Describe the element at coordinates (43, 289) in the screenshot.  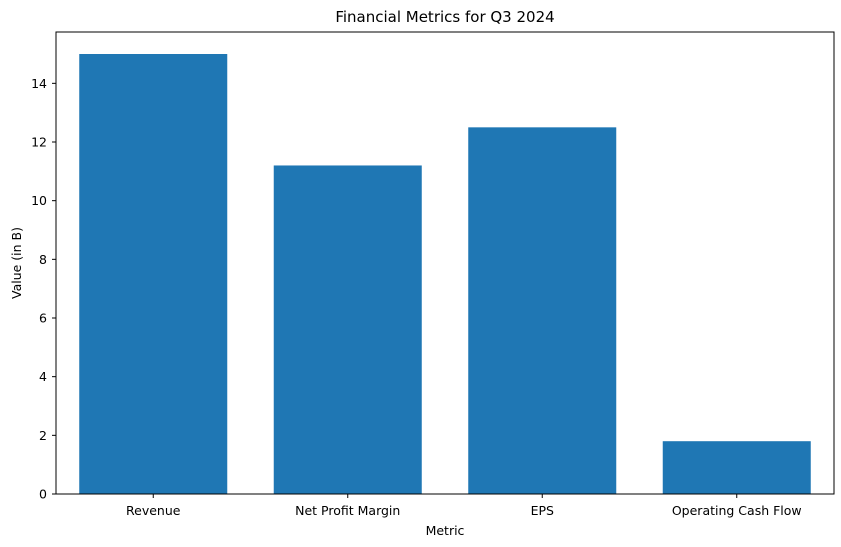
I see `y-axis: 0 2 4 6 8 10 12 14` at that location.